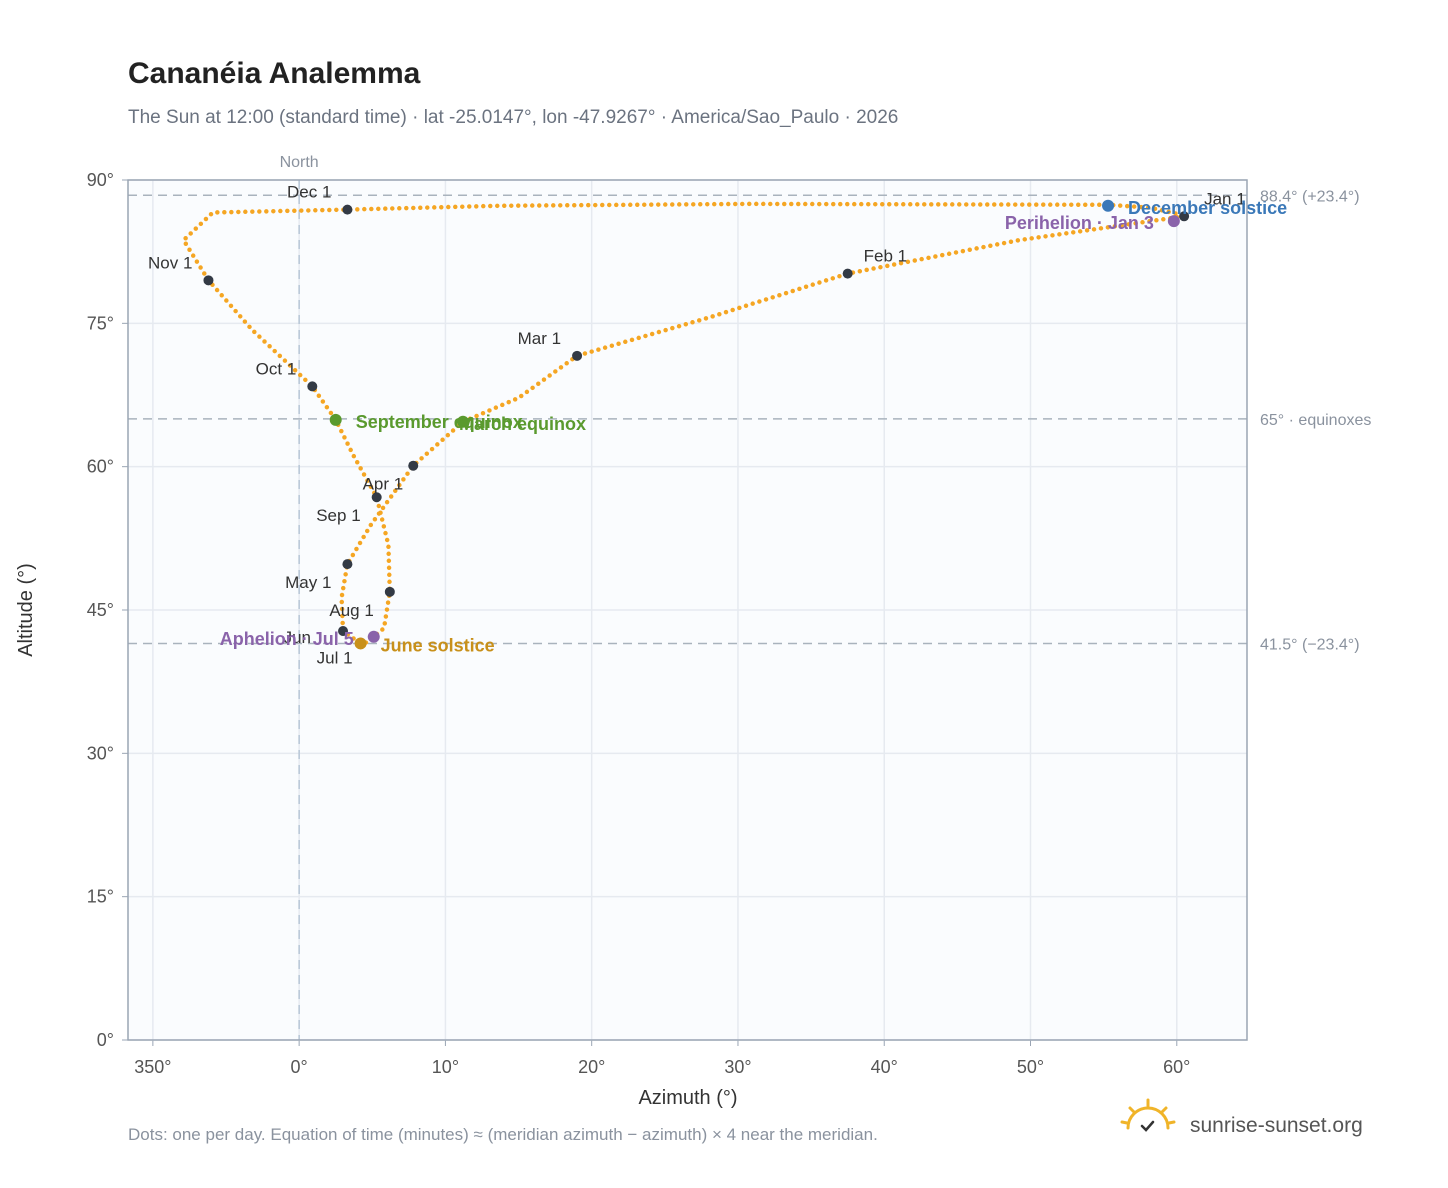  Describe the element at coordinates (105, 1040) in the screenshot. I see `y-tick-label: 0°` at that location.